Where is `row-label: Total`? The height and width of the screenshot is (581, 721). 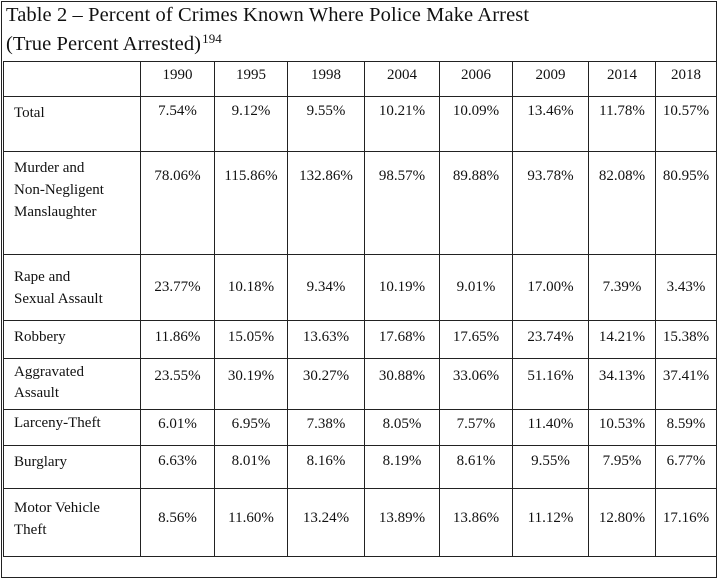
row-label: Total is located at coordinates (72, 124).